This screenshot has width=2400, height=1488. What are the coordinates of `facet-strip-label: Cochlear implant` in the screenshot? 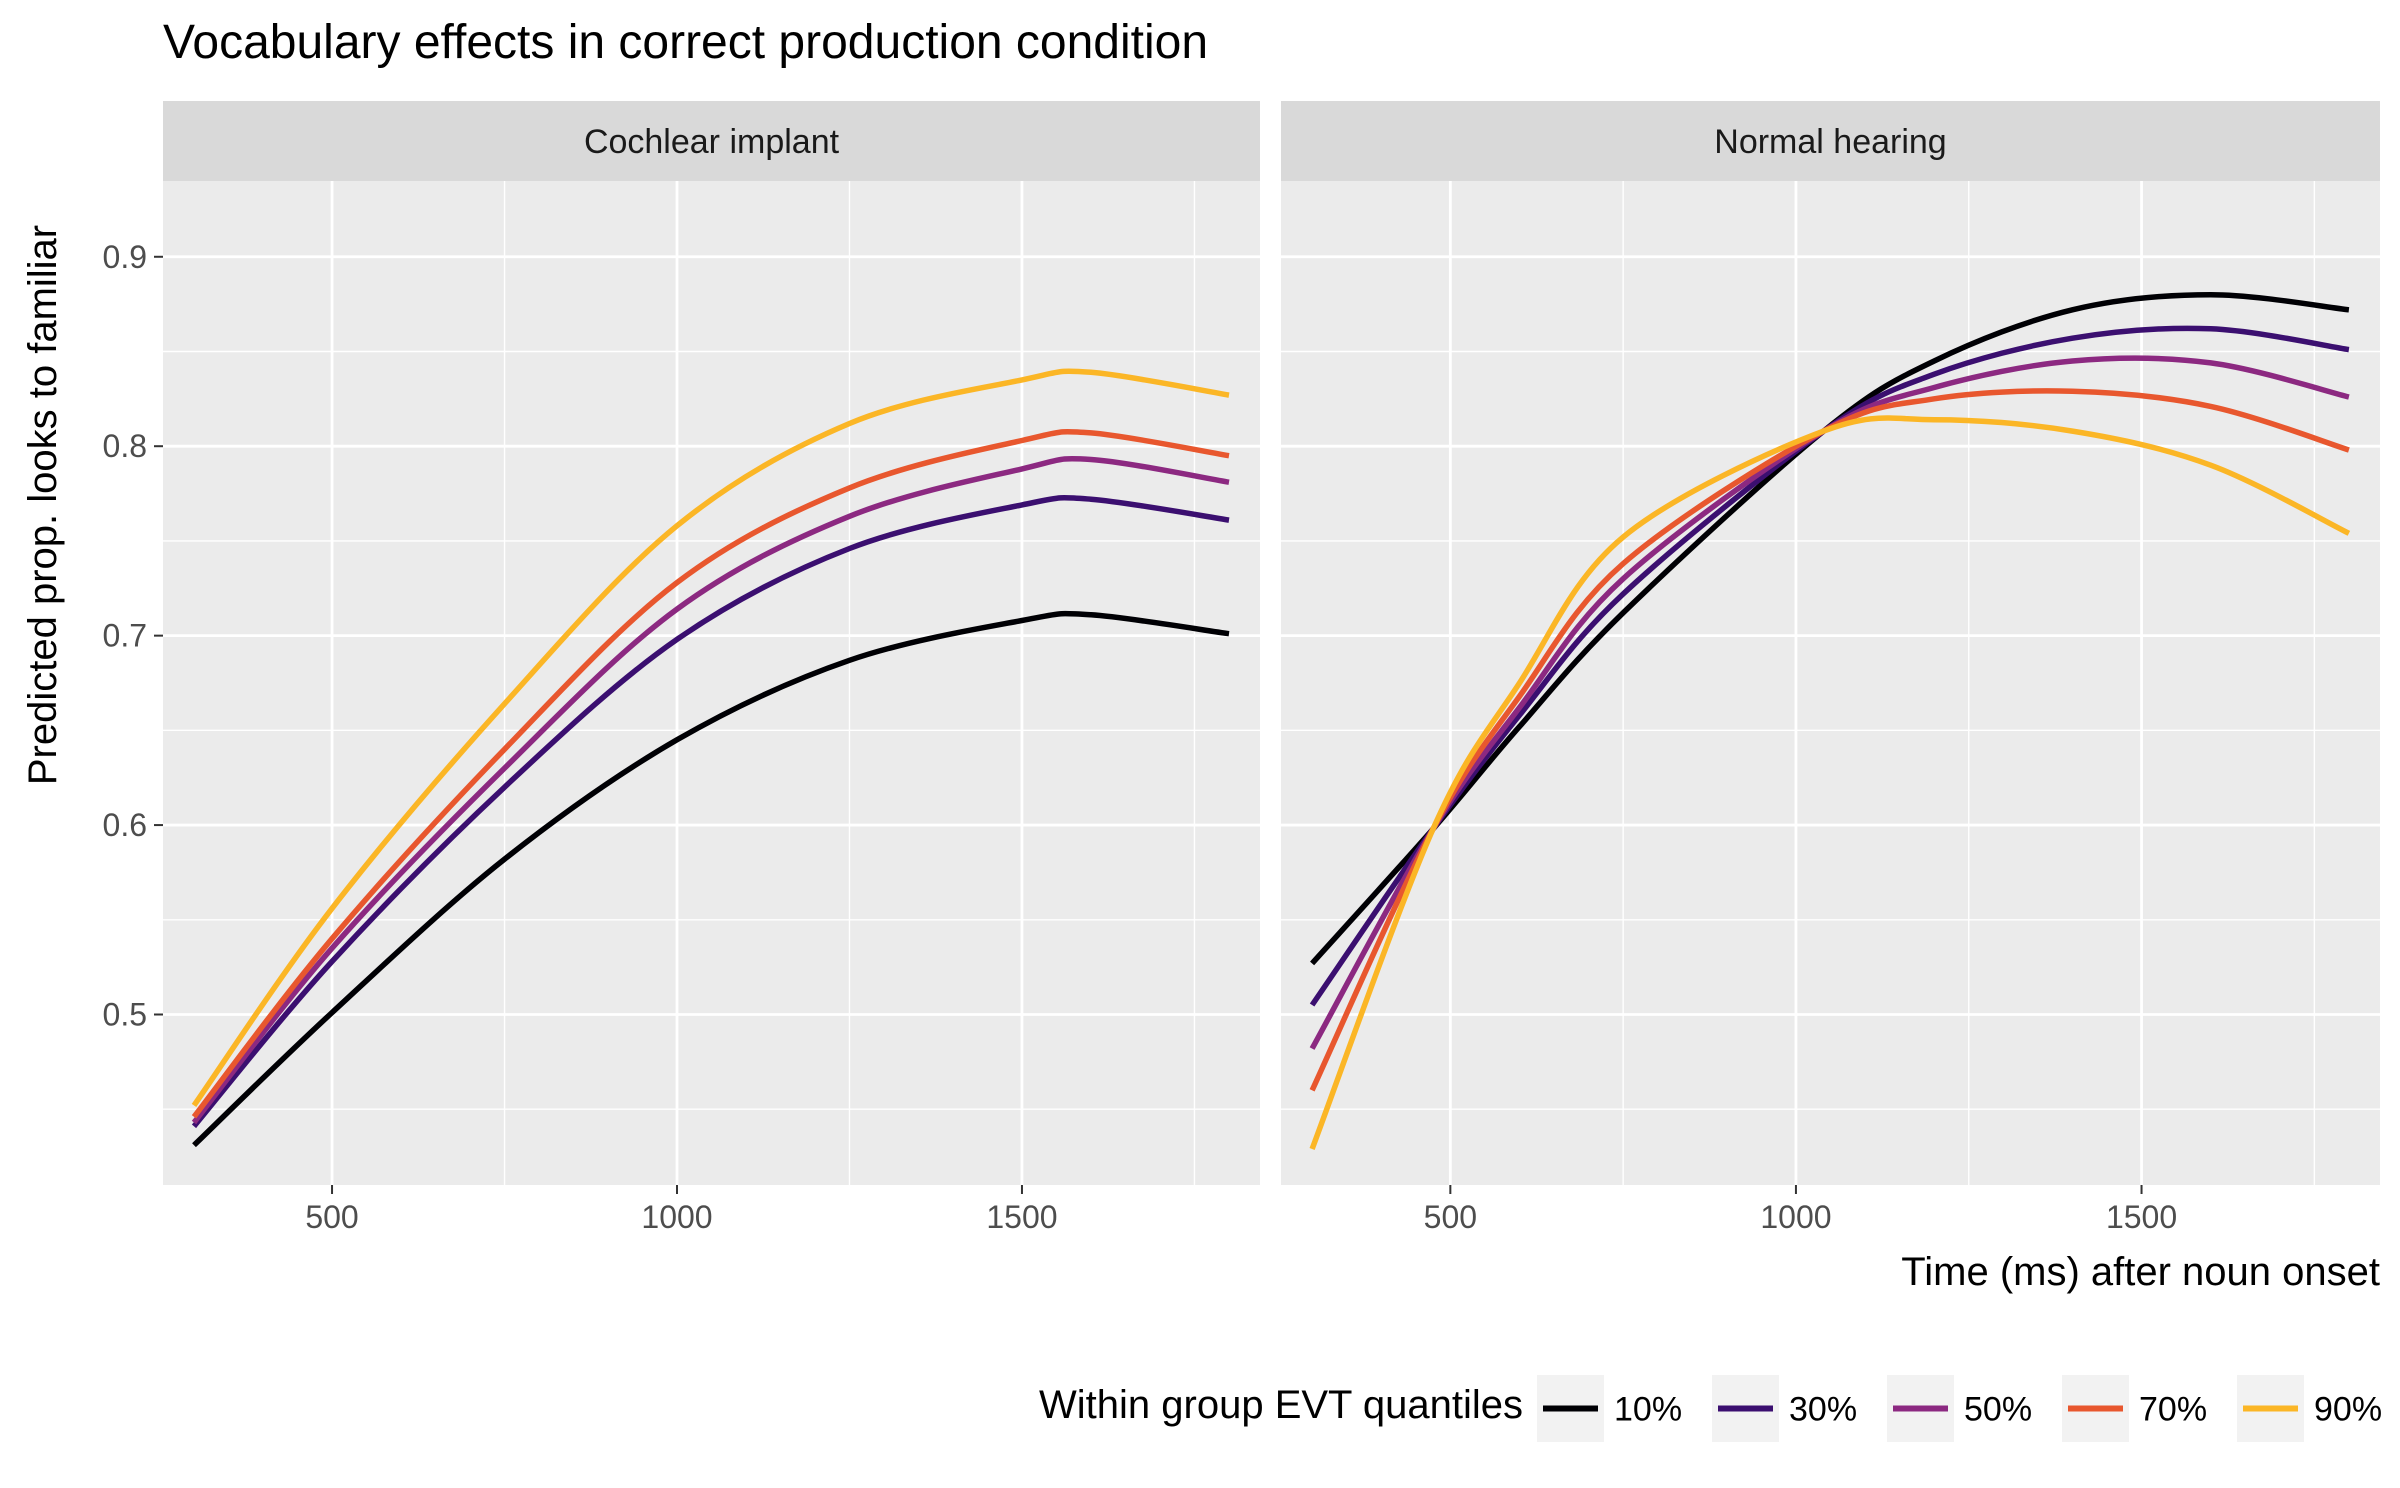 It's located at (712, 142).